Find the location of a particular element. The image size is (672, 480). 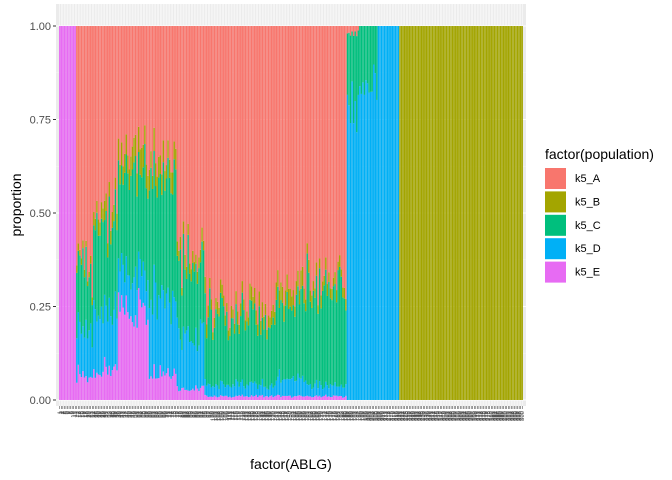

x-tick-label: 90 is located at coordinates (198, 413).